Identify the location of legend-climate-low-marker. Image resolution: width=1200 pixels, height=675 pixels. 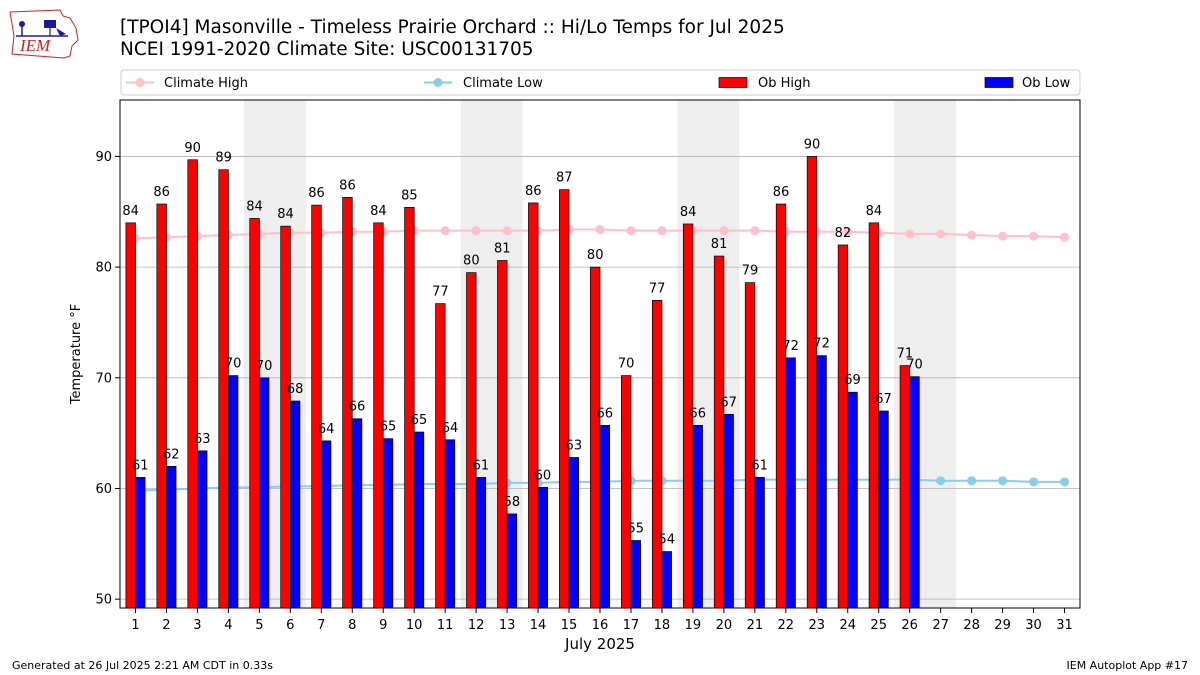
(438, 82).